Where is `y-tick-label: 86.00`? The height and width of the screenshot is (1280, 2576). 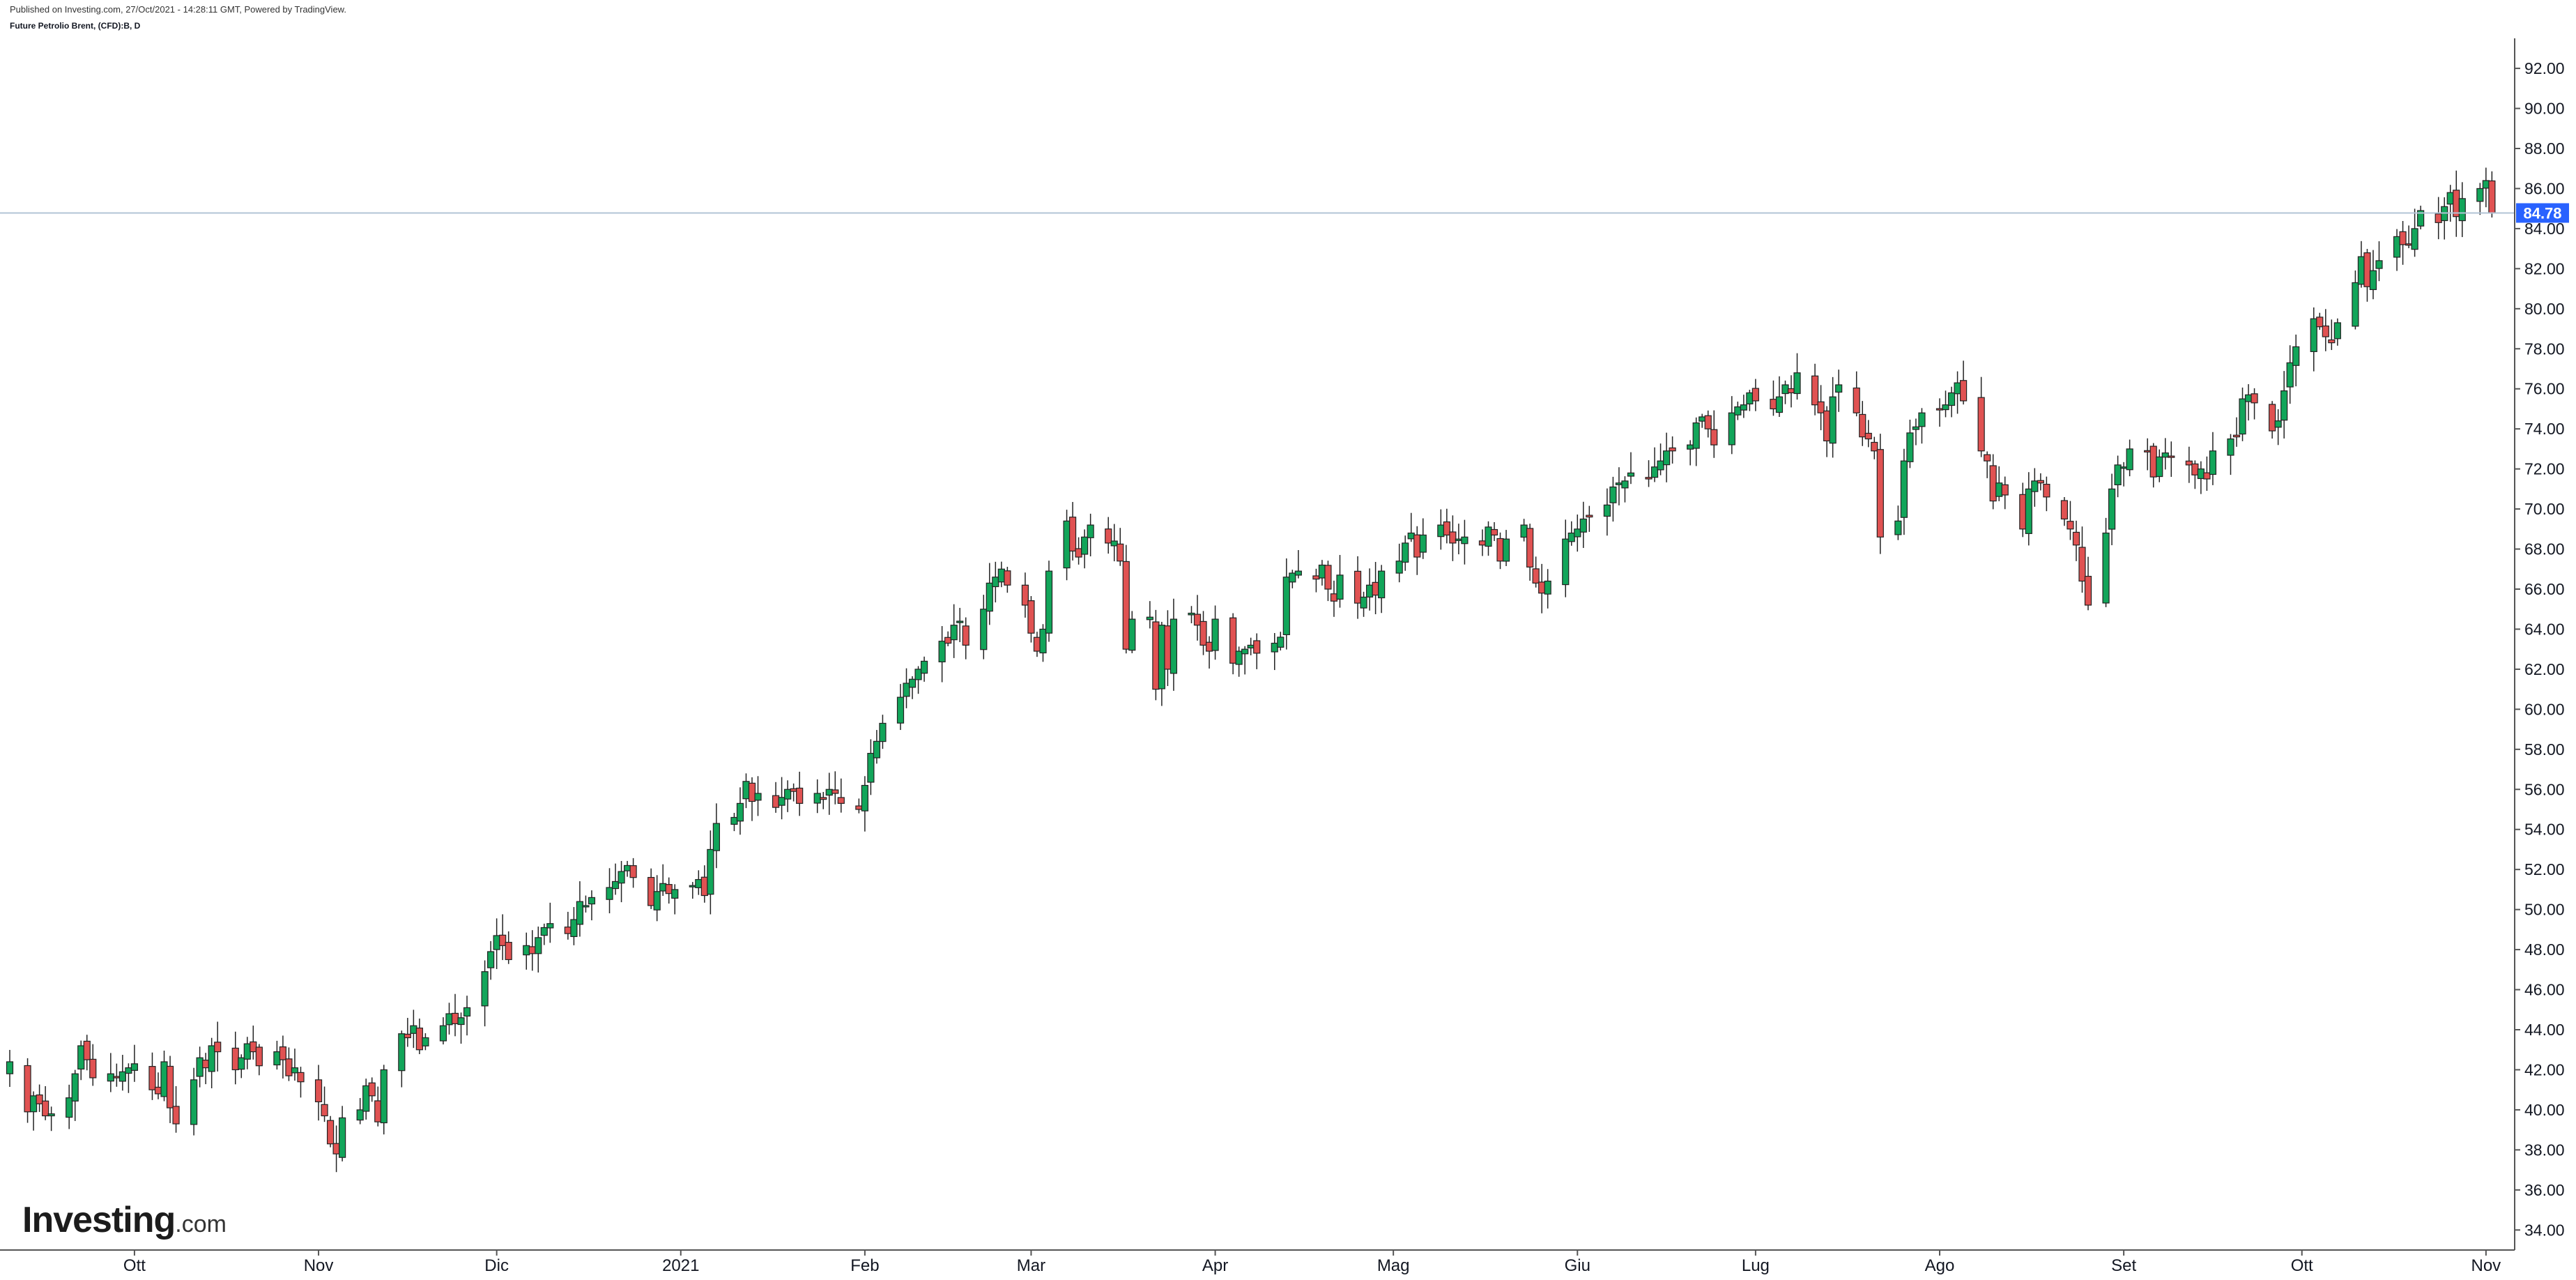 y-tick-label: 86.00 is located at coordinates (2544, 188).